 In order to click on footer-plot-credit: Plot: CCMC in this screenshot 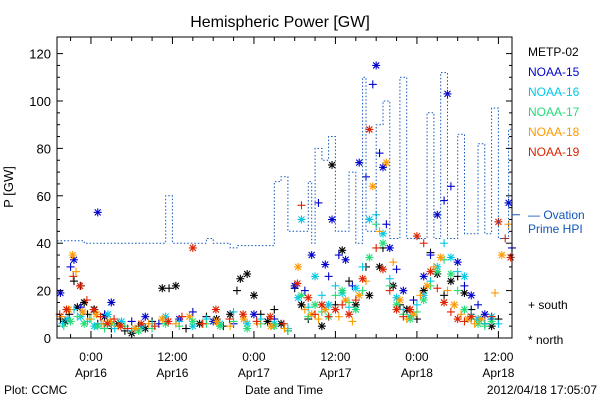, I will do `click(36, 390)`.